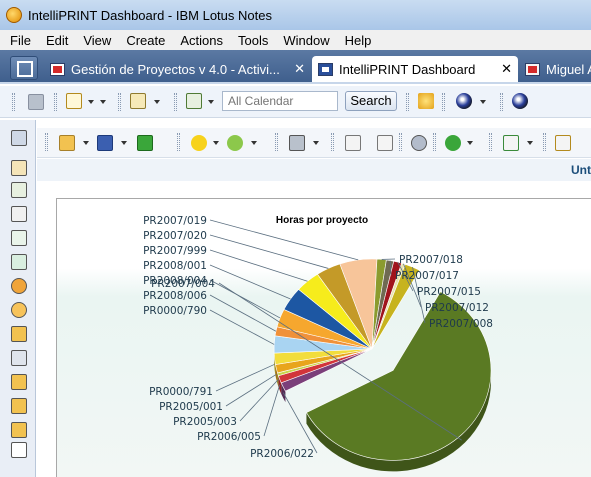 The height and width of the screenshot is (477, 591). Describe the element at coordinates (14, 15) in the screenshot. I see `lotus-notes-icon` at that location.